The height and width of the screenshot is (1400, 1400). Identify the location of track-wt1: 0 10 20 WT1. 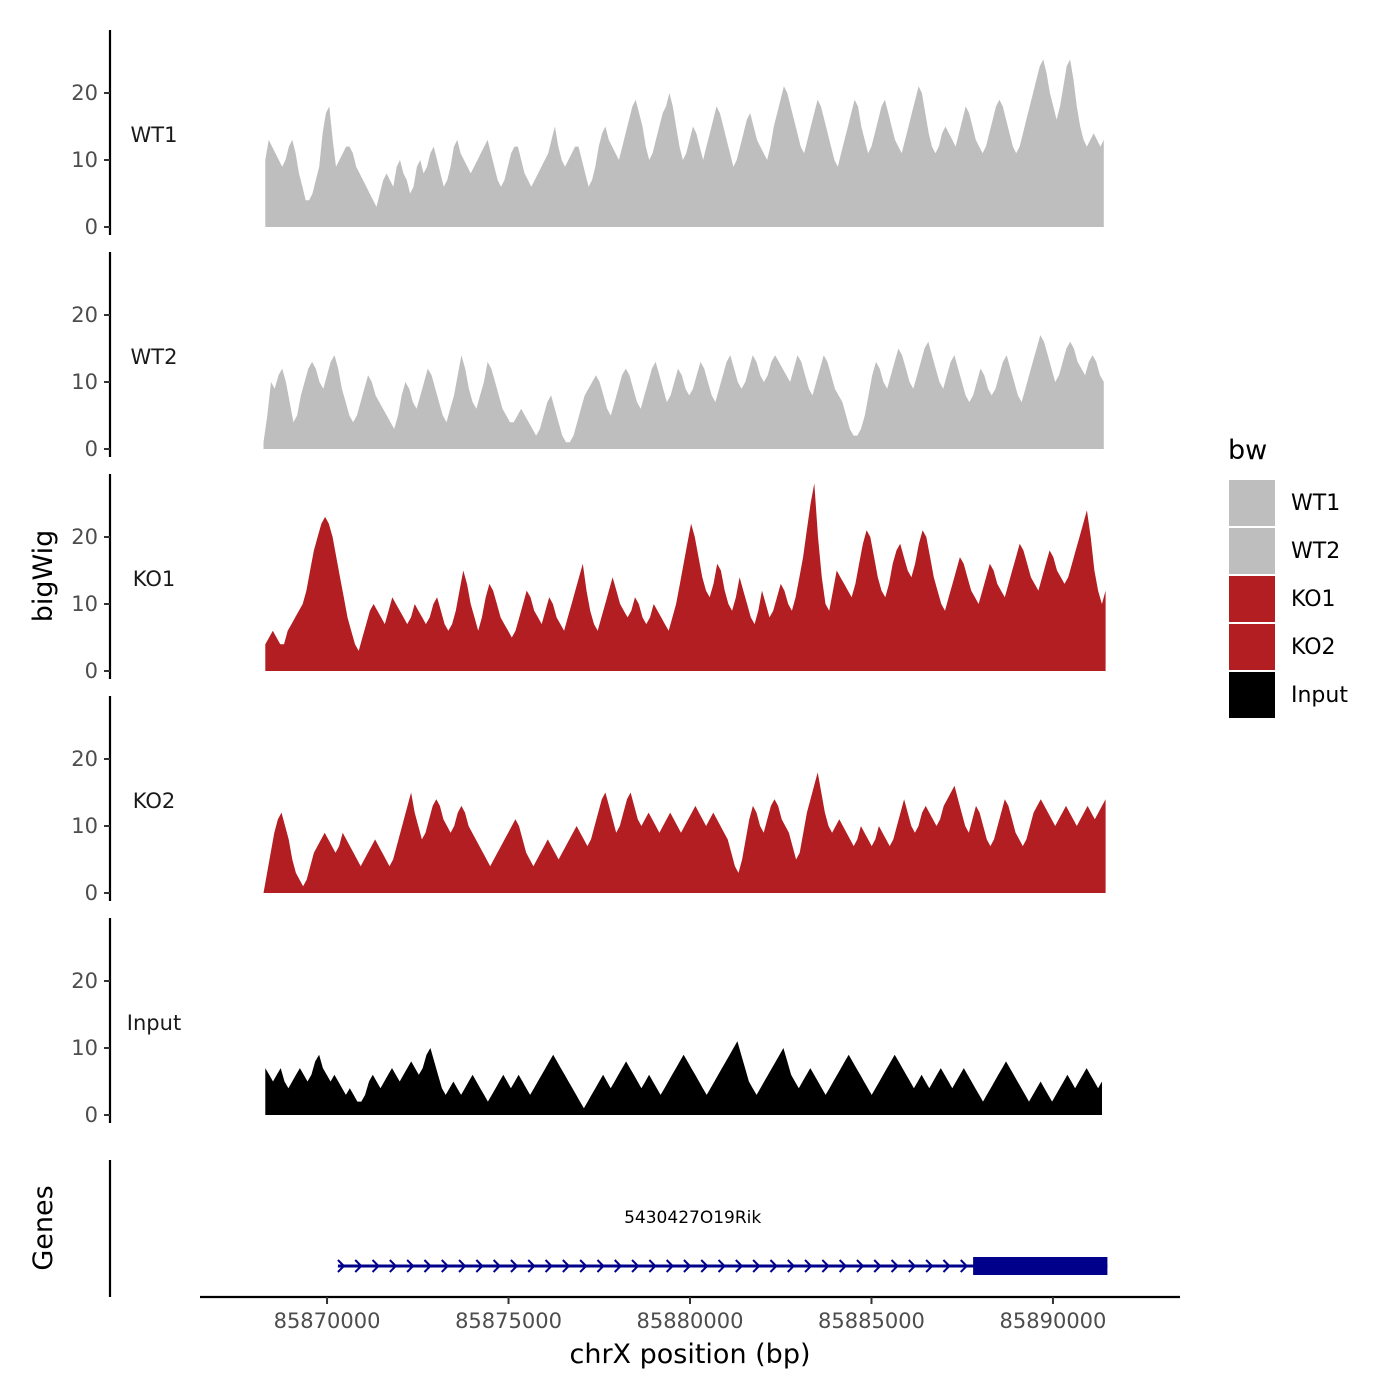
(587, 134).